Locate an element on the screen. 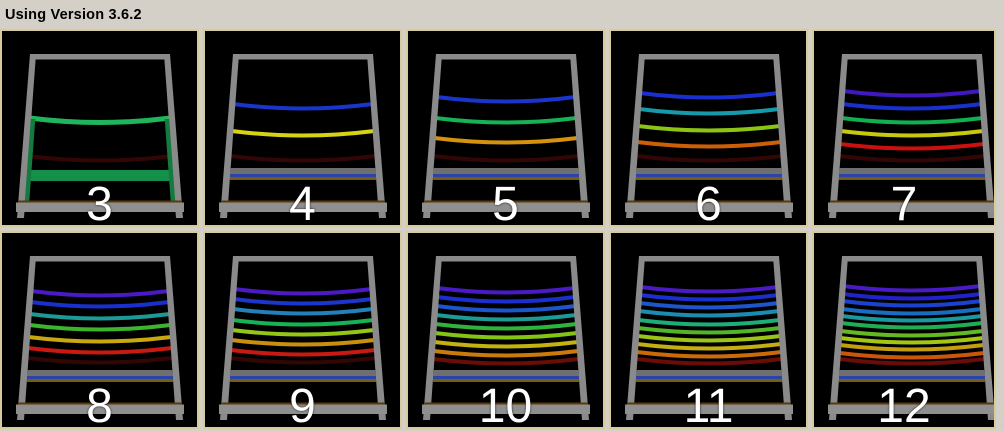  page-header: Using Version 3.6.2 is located at coordinates (502, 14).